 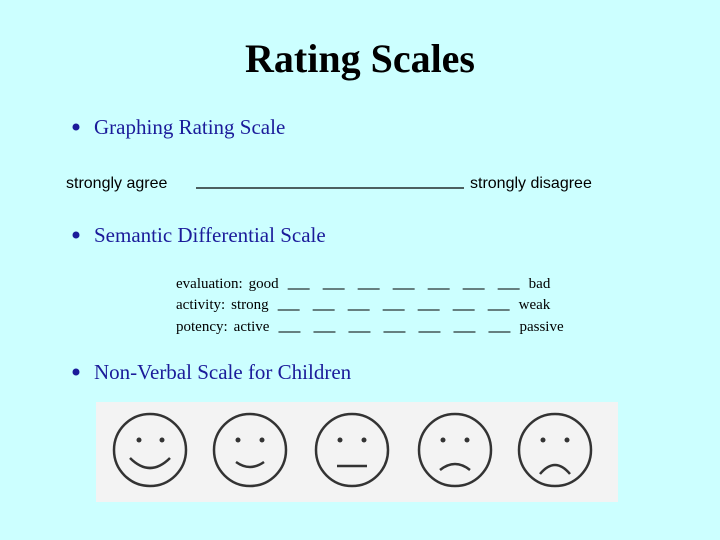 What do you see at coordinates (202, 327) in the screenshot?
I see `row-label: potency:` at bounding box center [202, 327].